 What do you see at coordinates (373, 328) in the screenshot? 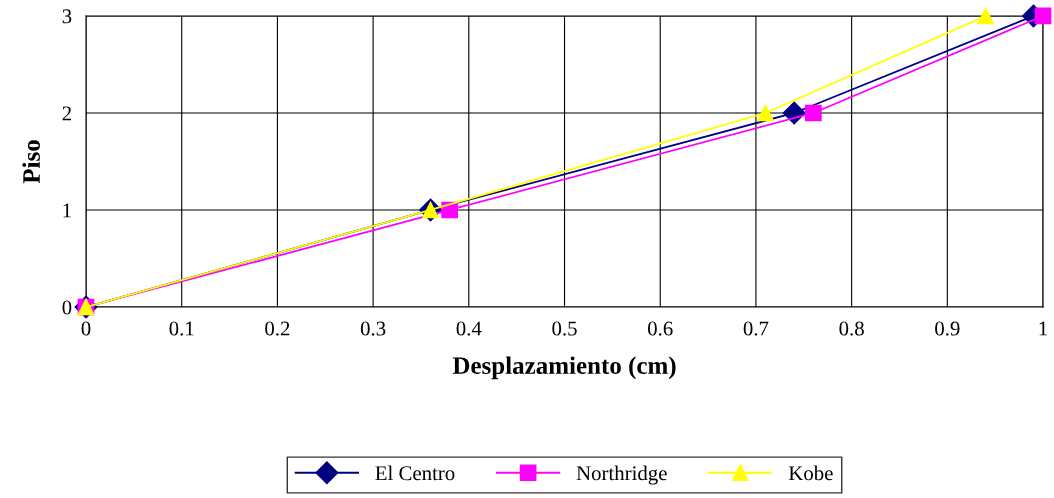
I see `x-tick-label: 0.3` at bounding box center [373, 328].